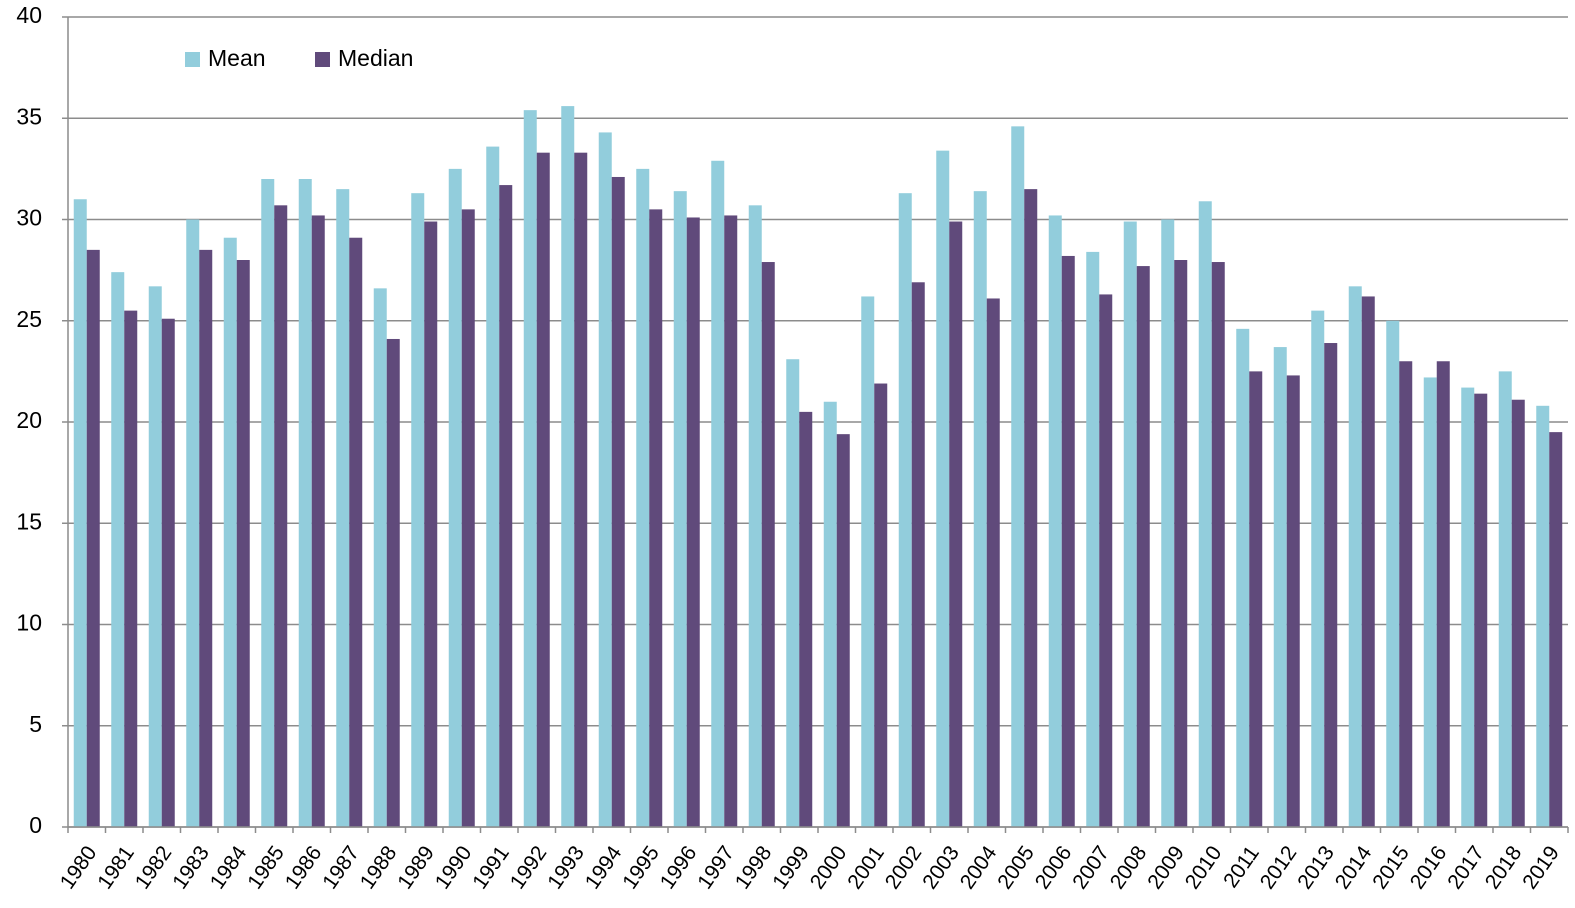  Describe the element at coordinates (716, 867) in the screenshot. I see `x-tick-label: 1997` at that location.